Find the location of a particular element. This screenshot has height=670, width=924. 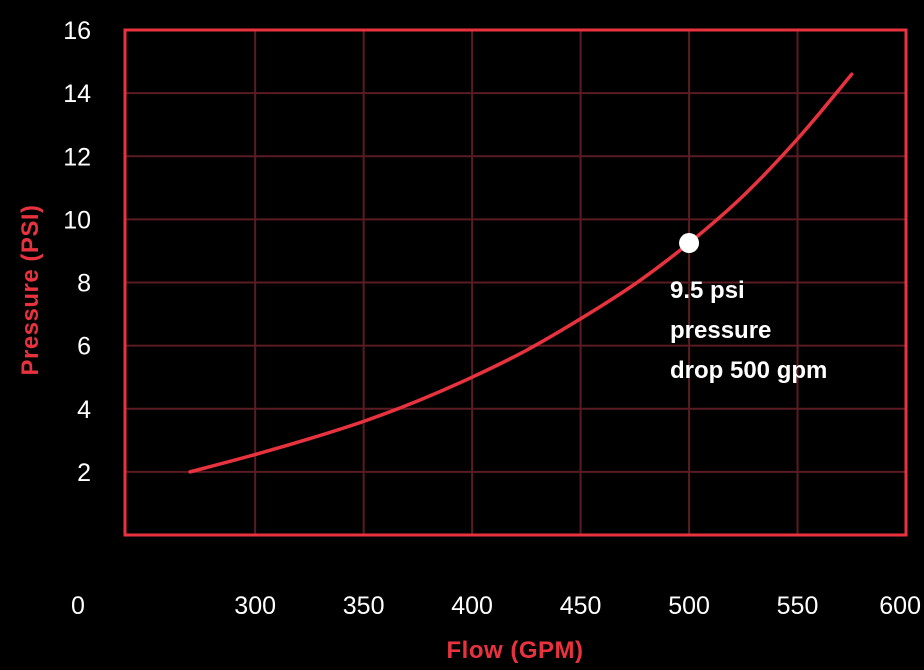

annotation-line: 9.5 psi is located at coordinates (707, 290).